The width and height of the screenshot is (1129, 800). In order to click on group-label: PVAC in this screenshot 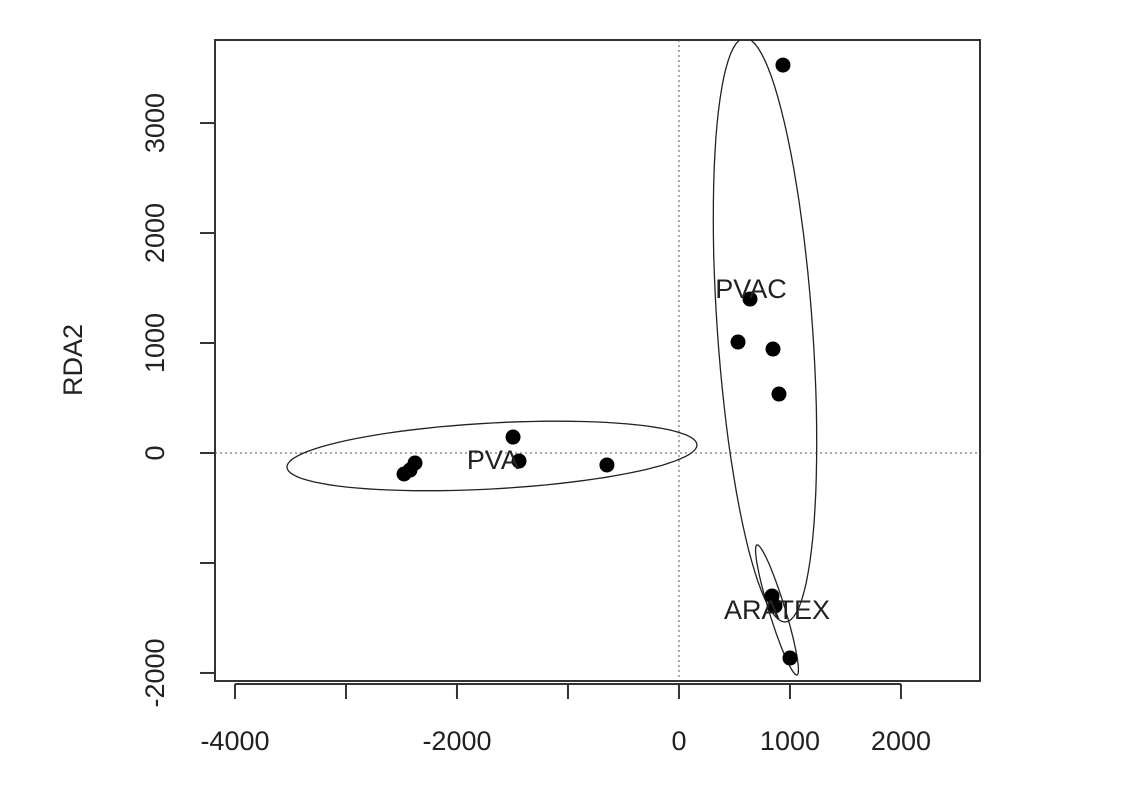, I will do `click(751, 289)`.